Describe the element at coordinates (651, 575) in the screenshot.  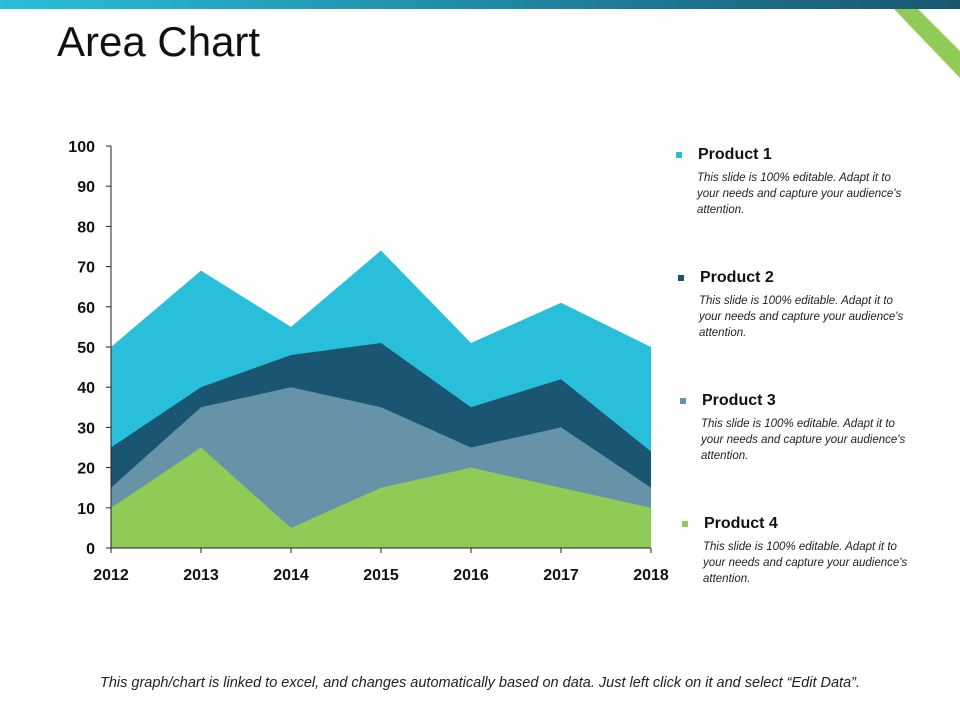
I see `x-tick-label: 2018` at that location.